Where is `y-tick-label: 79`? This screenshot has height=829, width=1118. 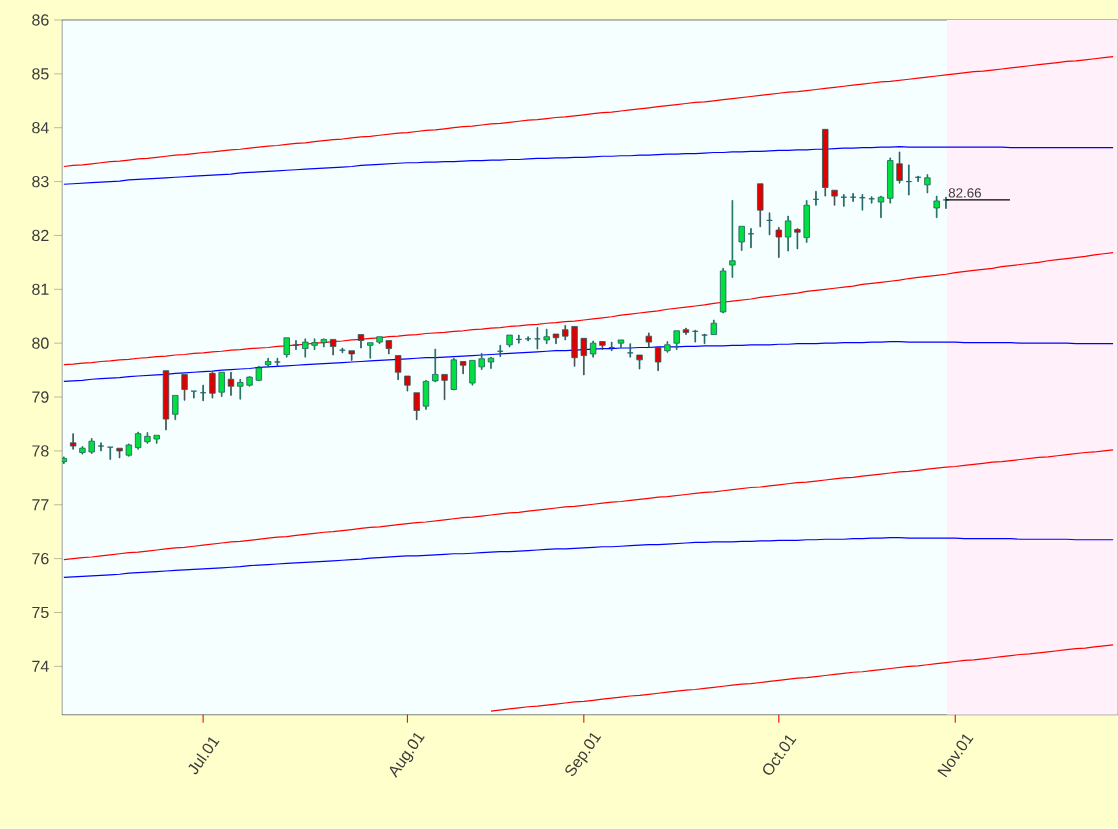 y-tick-label: 79 is located at coordinates (40, 397).